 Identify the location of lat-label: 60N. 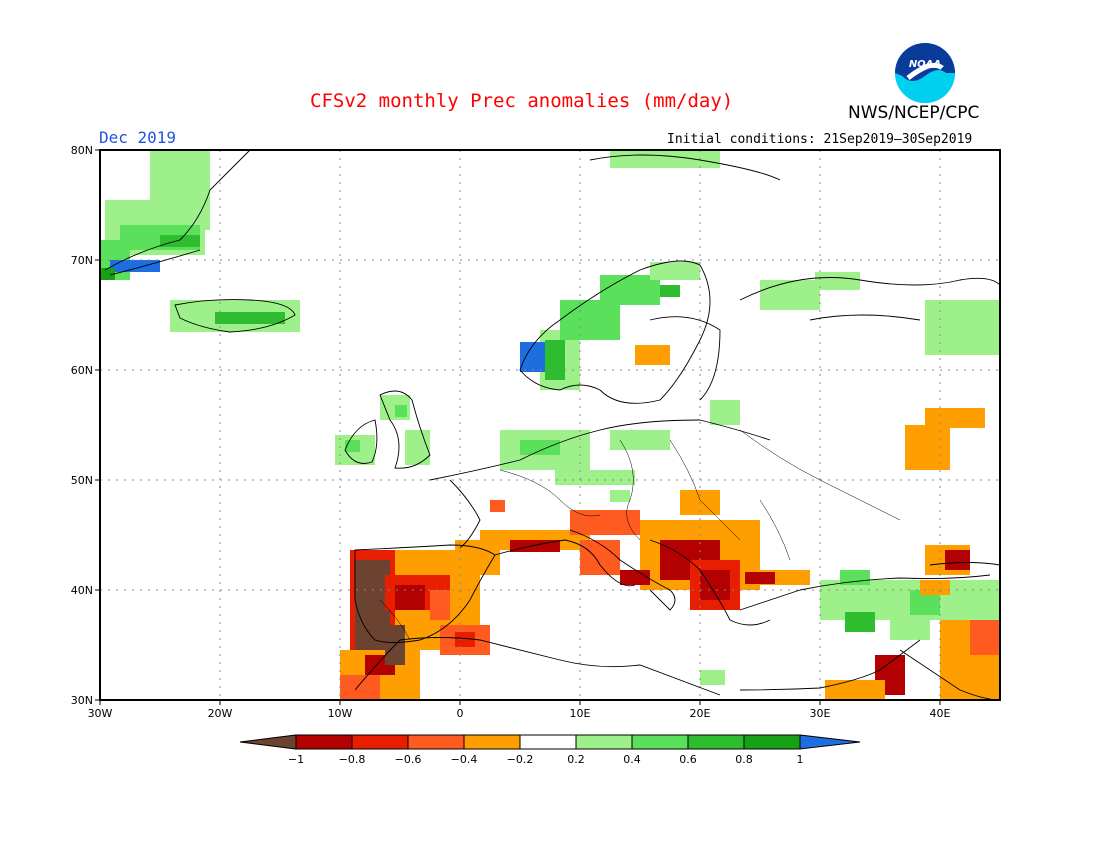
(82, 370).